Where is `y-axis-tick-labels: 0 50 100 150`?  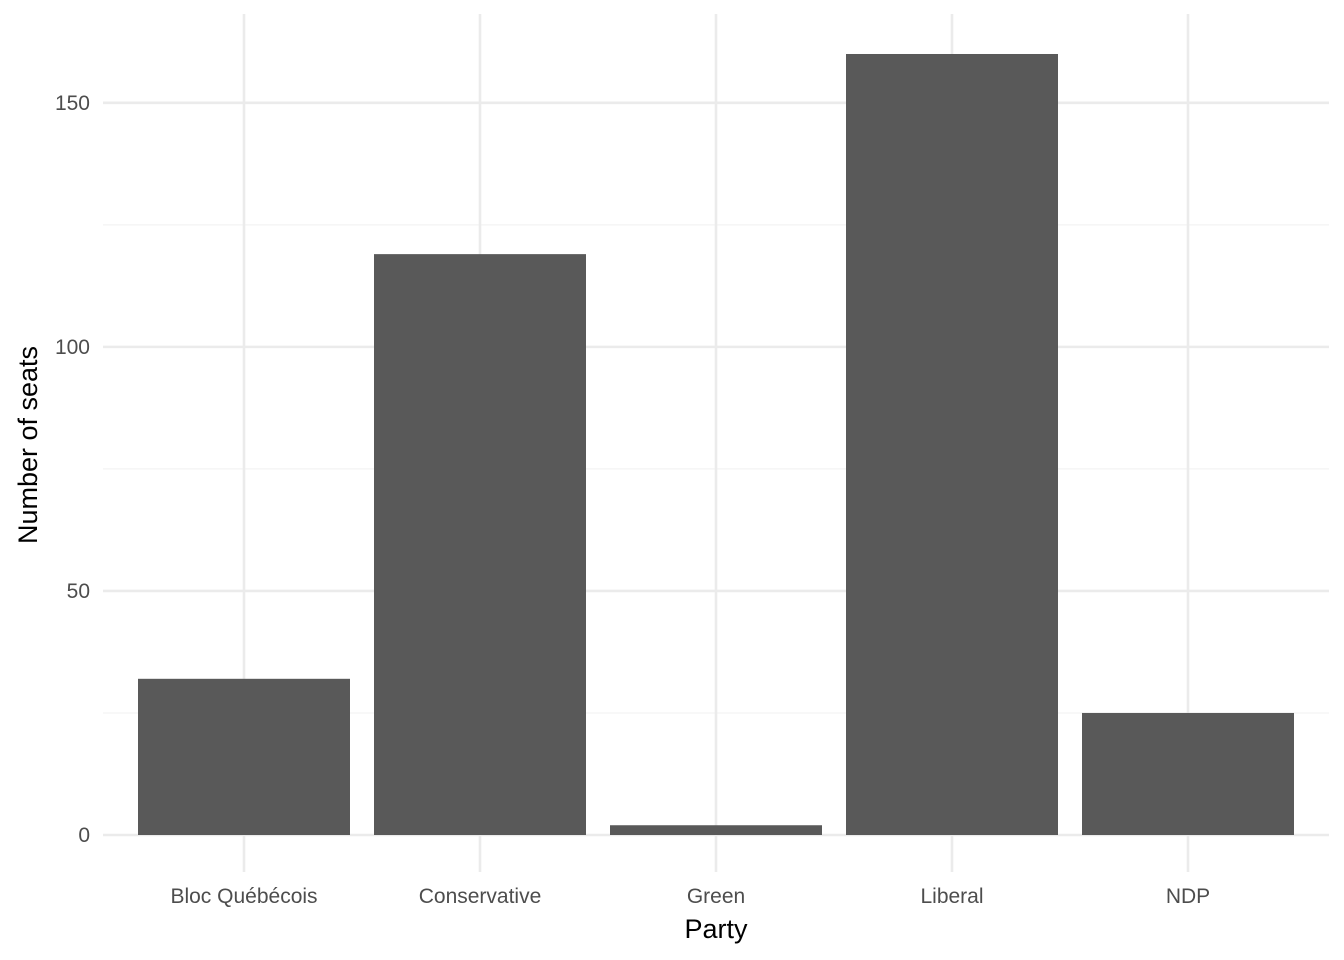
y-axis-tick-labels: 0 50 100 150 is located at coordinates (72, 469).